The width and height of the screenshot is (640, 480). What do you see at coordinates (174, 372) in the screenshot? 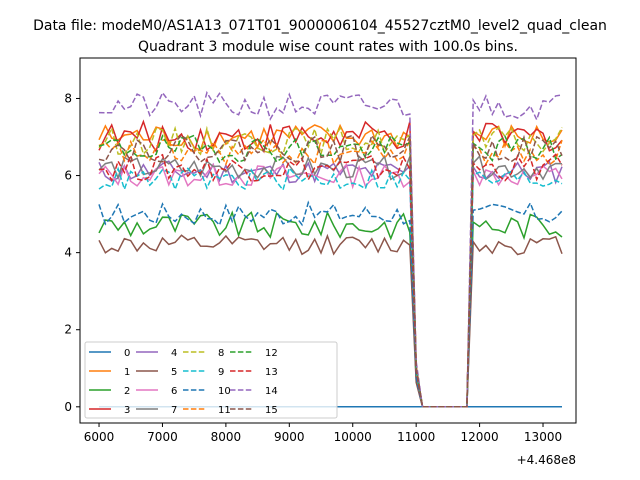
I see `legend-label-5: 5` at bounding box center [174, 372].